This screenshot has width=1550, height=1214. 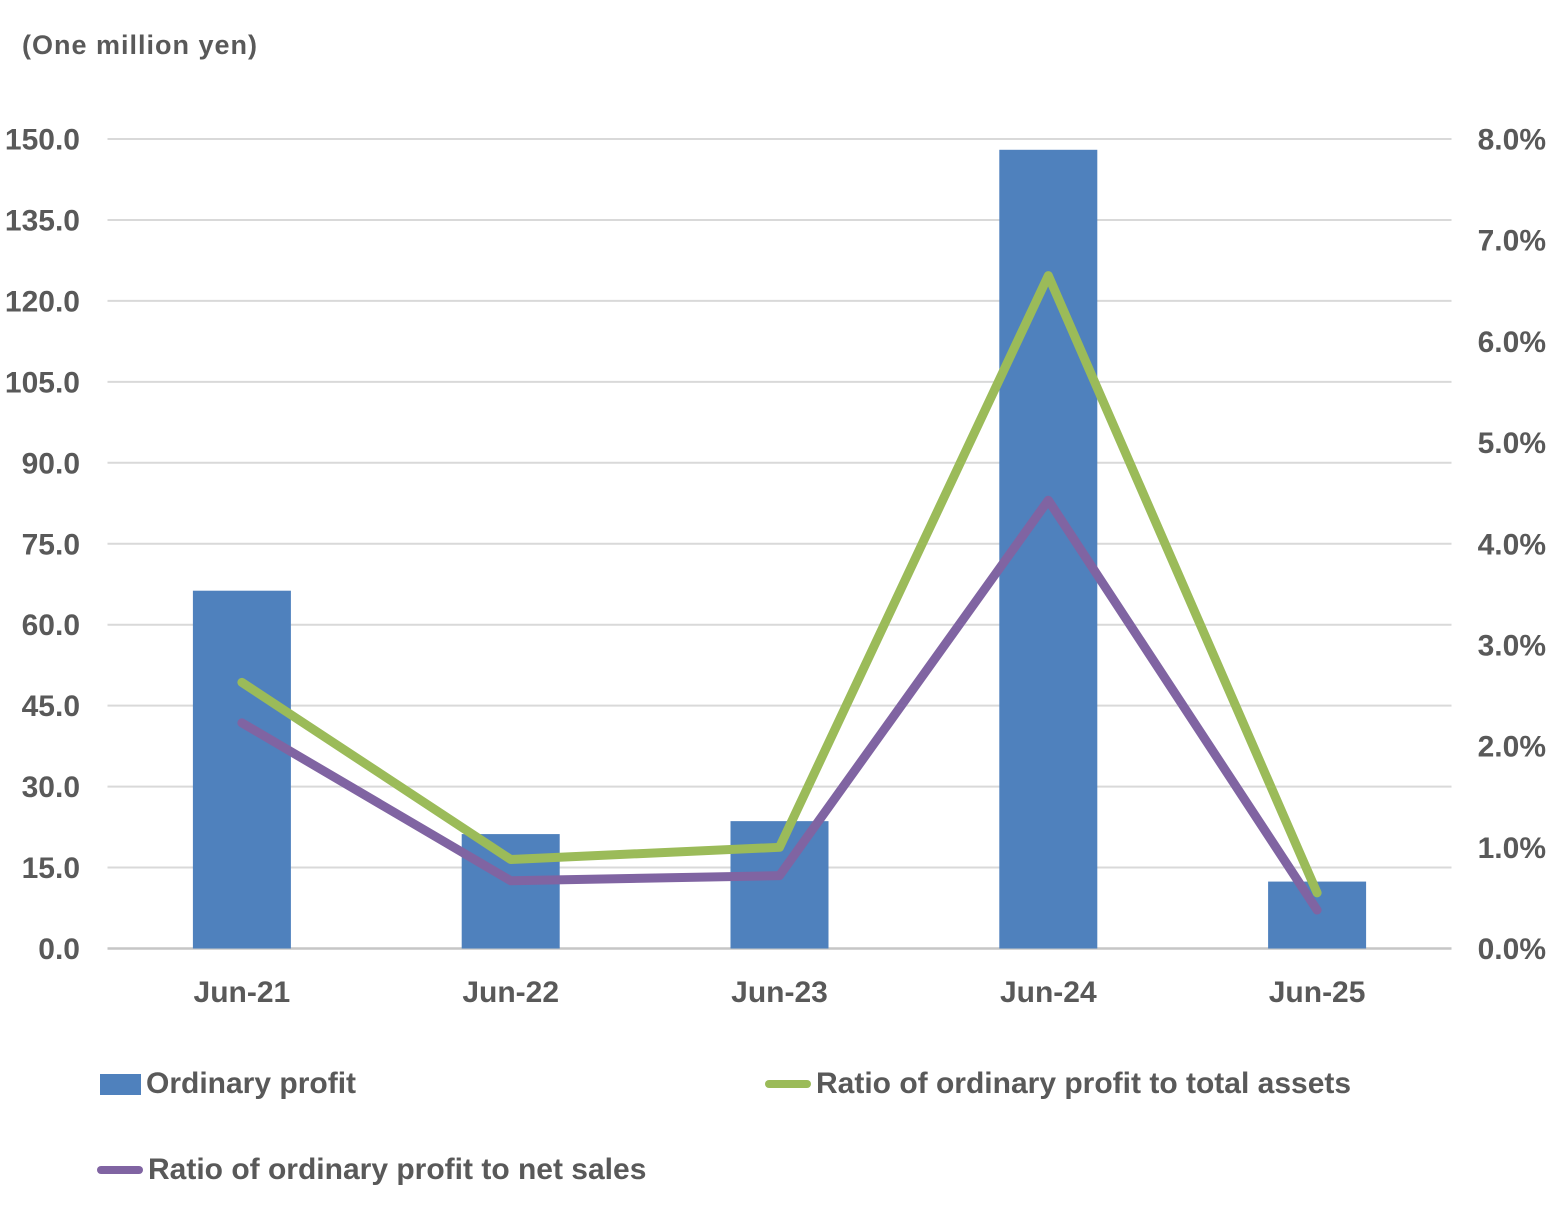 I want to click on left-axis-tick-label: 30.0, so click(x=51, y=787).